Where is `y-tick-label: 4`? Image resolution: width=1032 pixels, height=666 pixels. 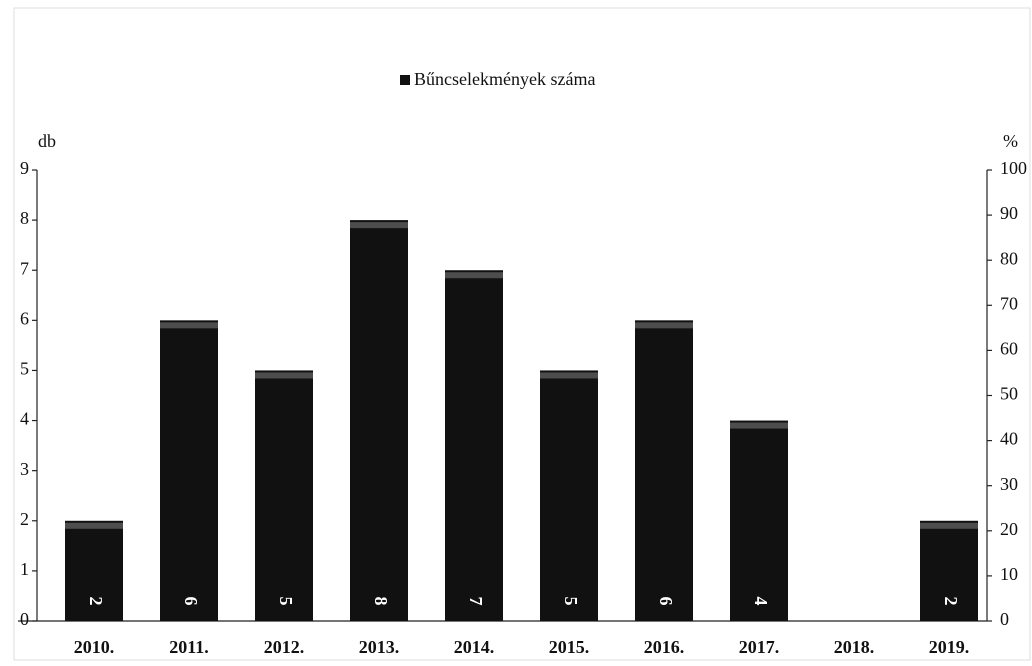 y-tick-label: 4 is located at coordinates (24, 419).